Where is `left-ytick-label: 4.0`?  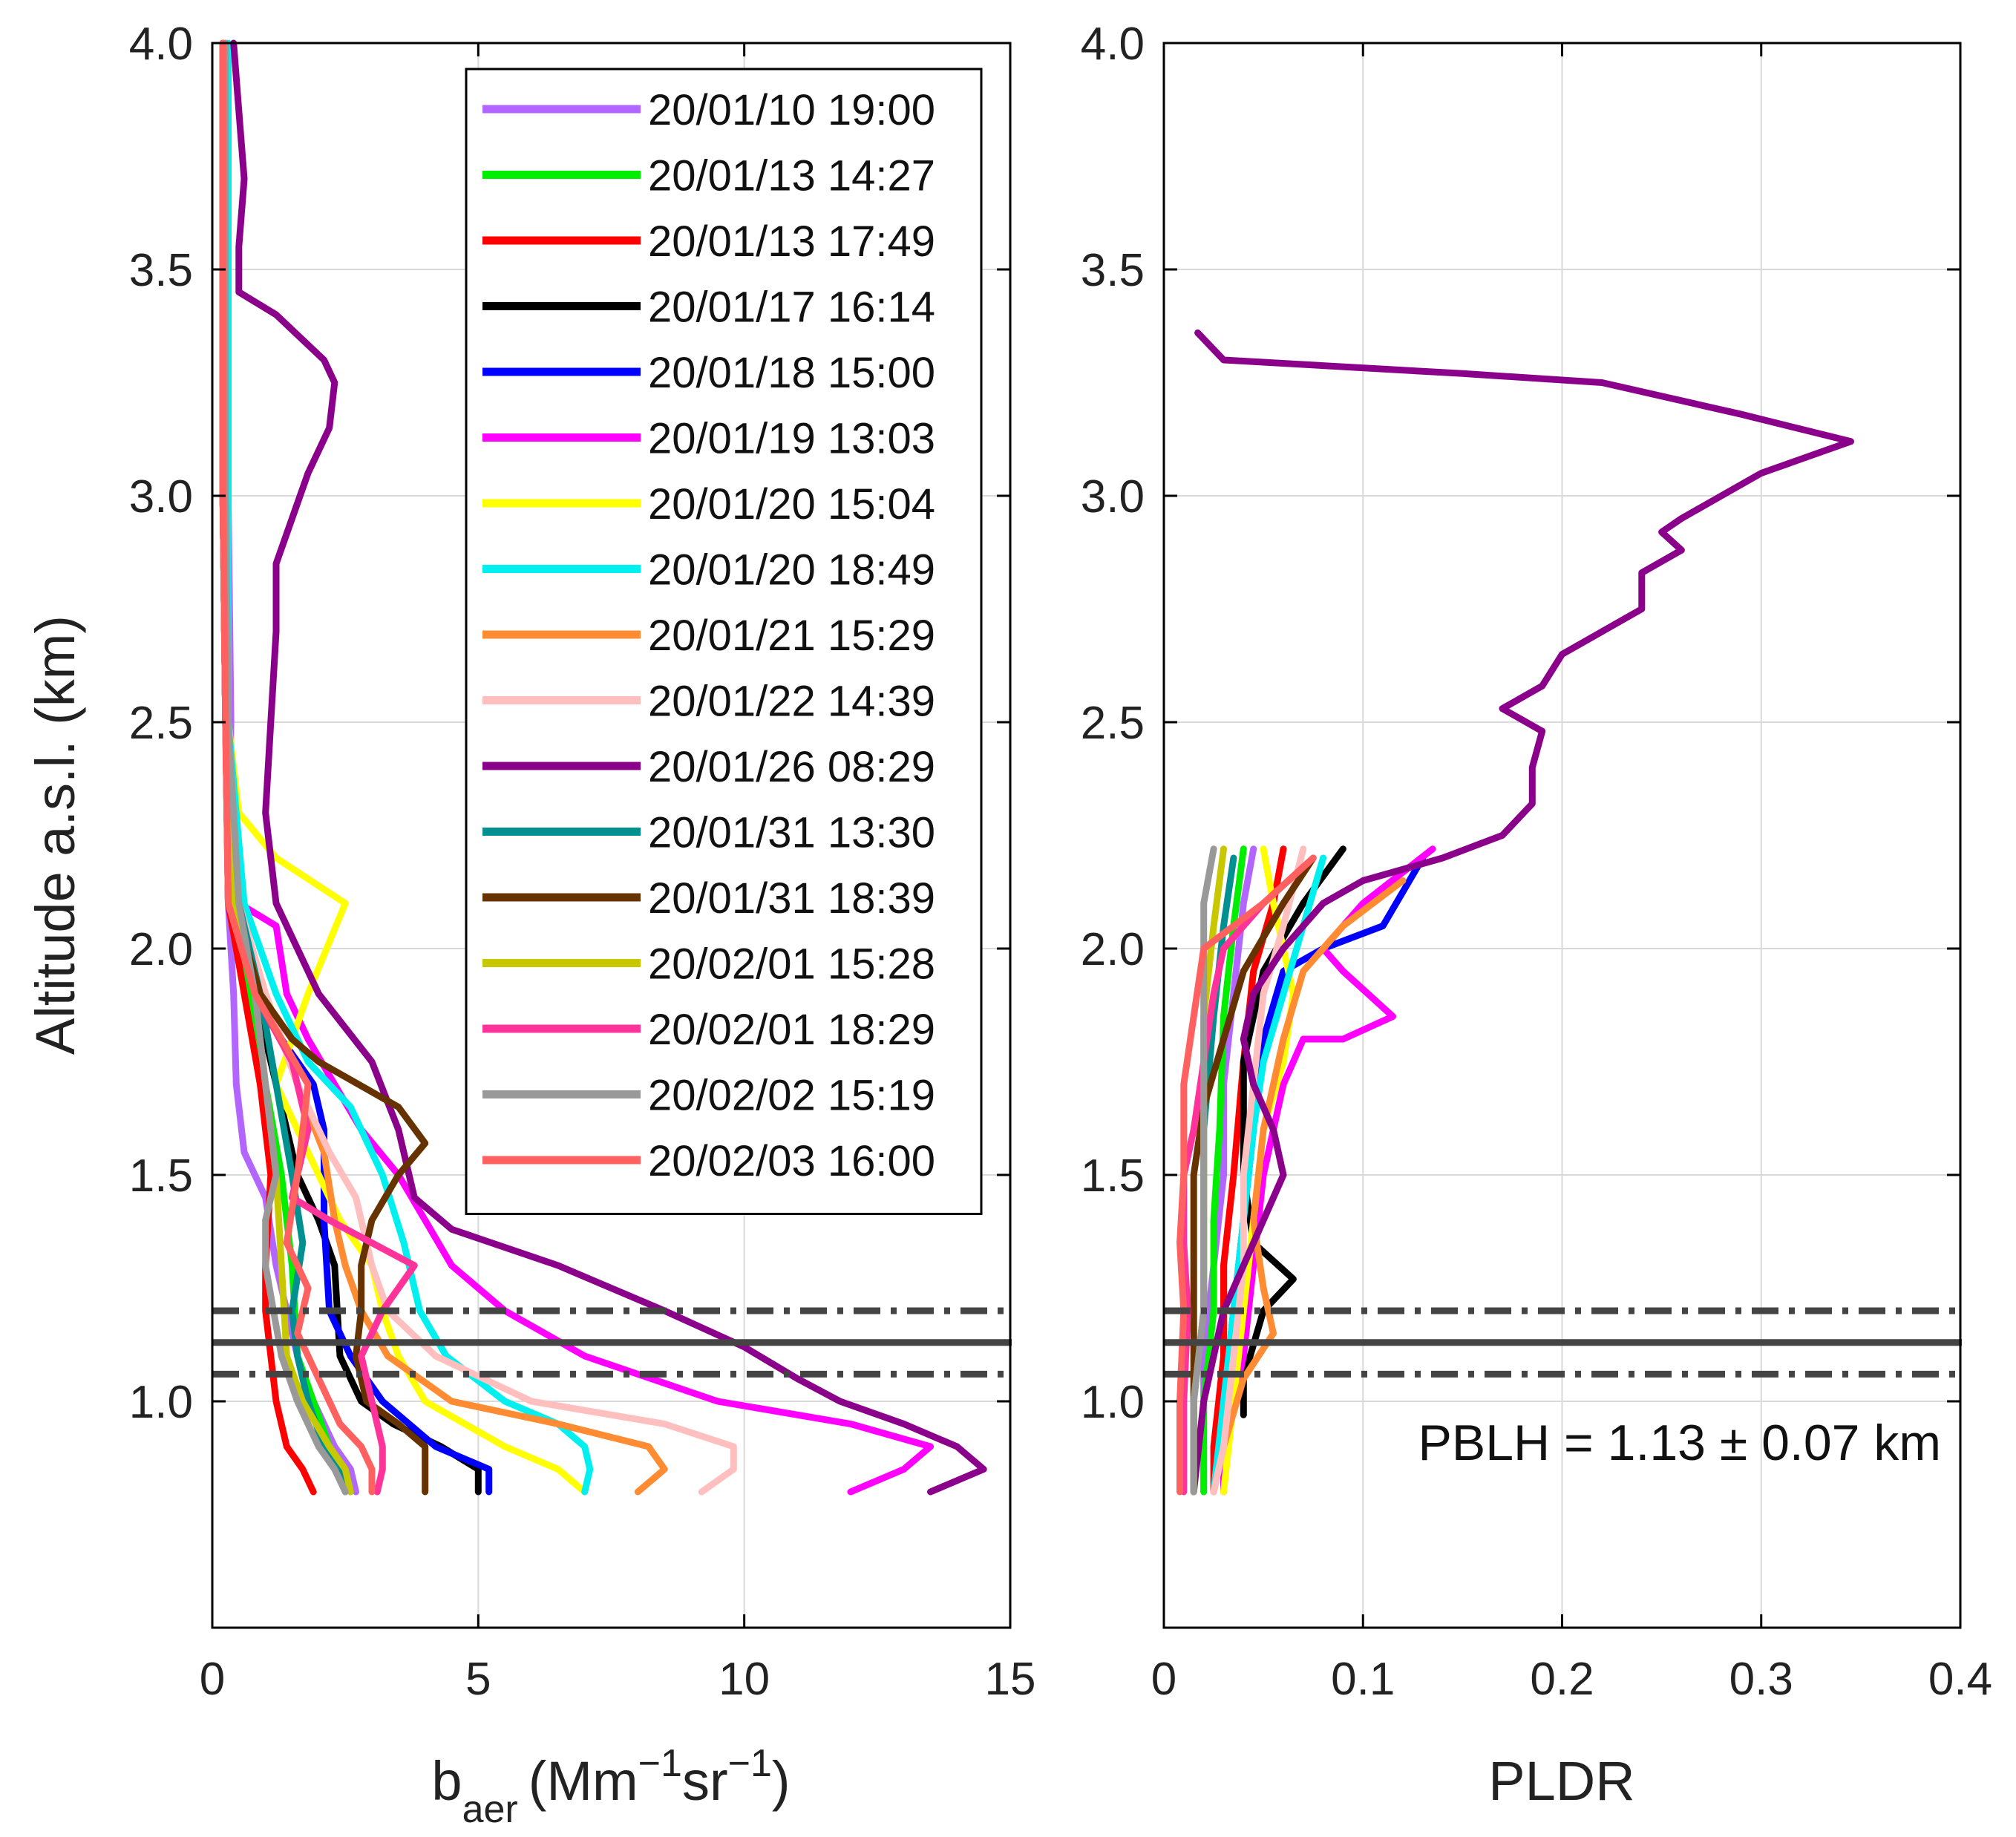
left-ytick-label: 4.0 is located at coordinates (161, 44).